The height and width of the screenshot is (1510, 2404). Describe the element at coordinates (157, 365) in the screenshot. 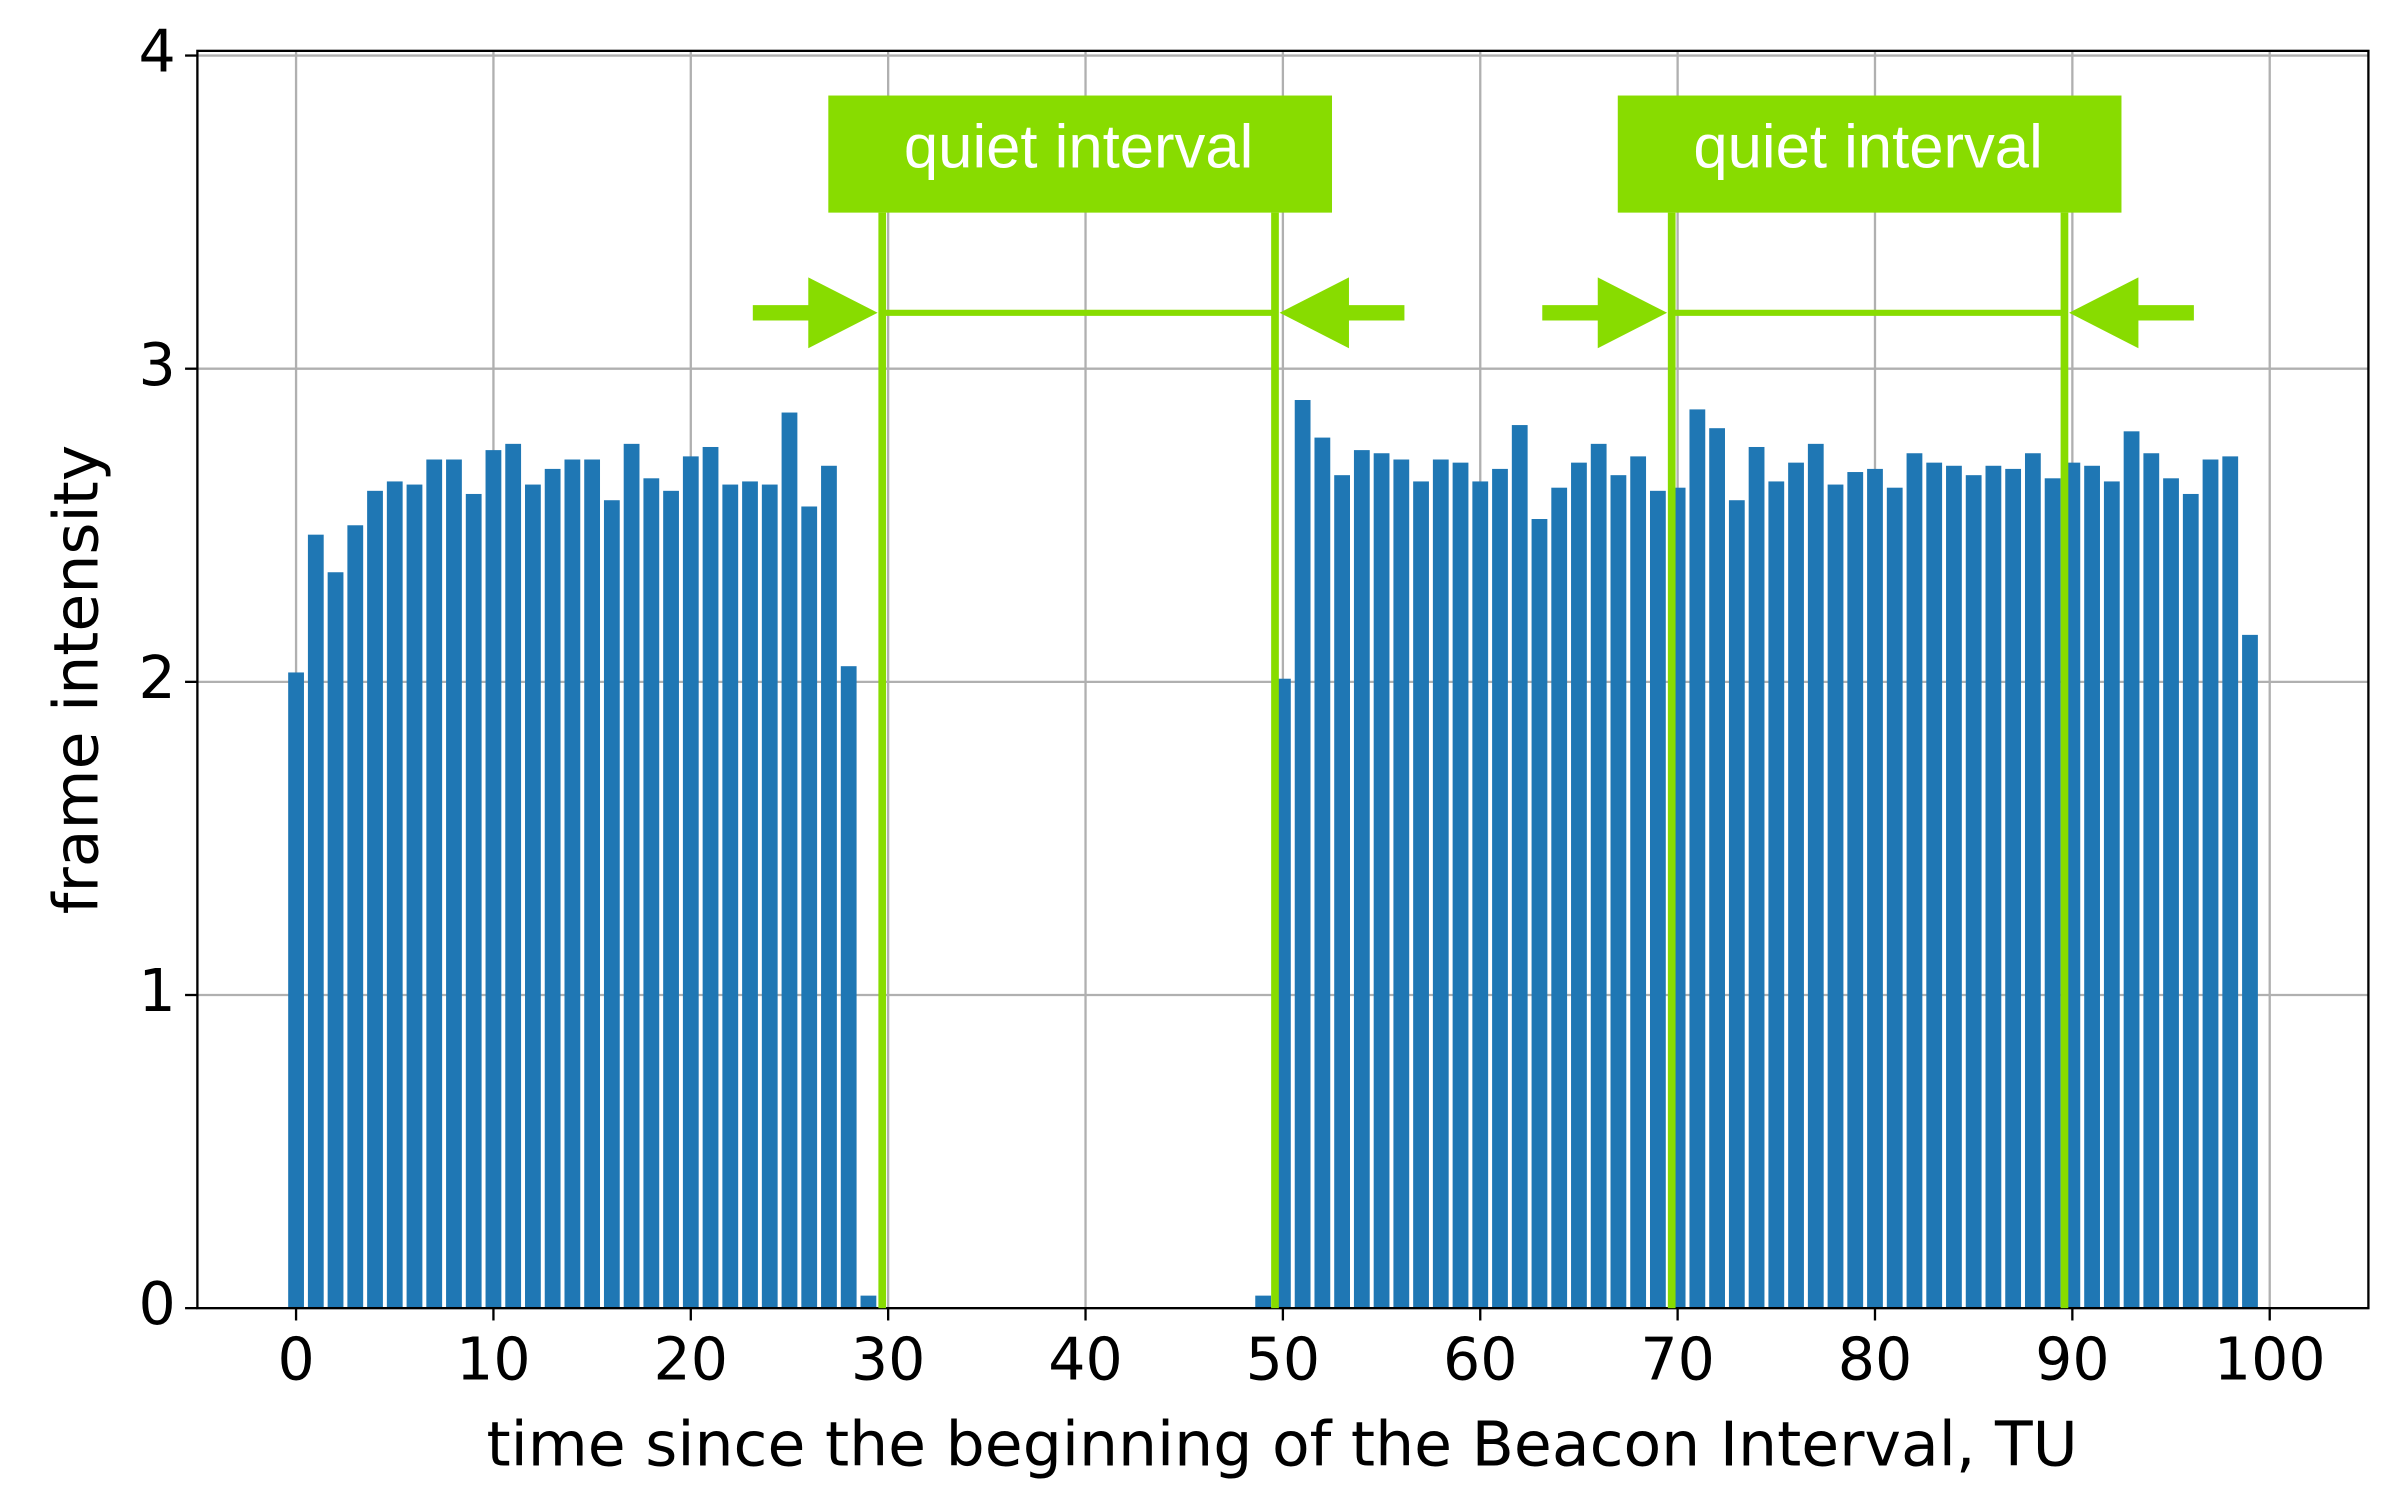

I see `y-tick-label: 3` at that location.